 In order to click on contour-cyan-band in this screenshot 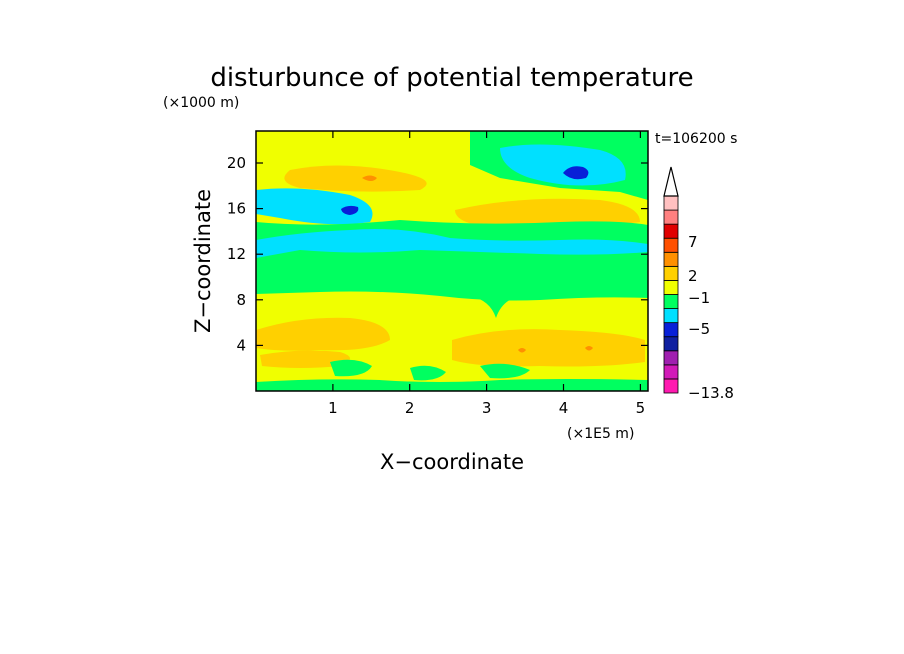, I will do `click(452, 243)`.